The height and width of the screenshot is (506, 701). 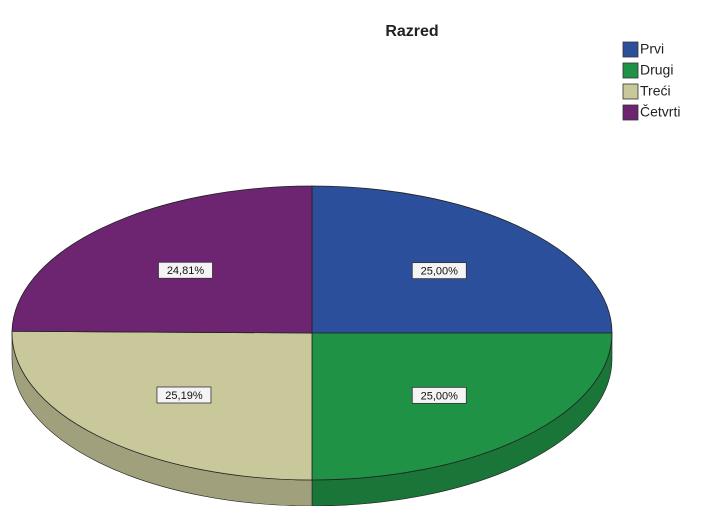 I want to click on value-label: 24,81%, so click(x=186, y=271).